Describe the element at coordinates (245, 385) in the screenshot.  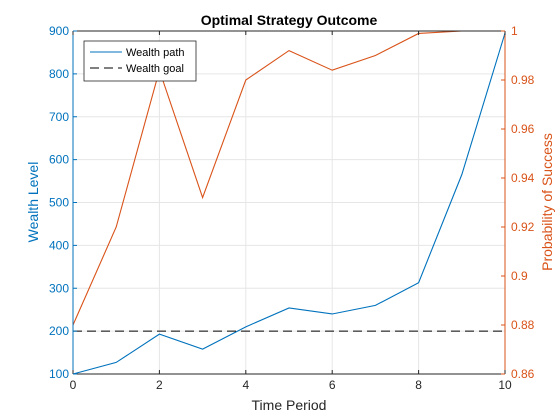
I see `x-tick-label: 4` at that location.